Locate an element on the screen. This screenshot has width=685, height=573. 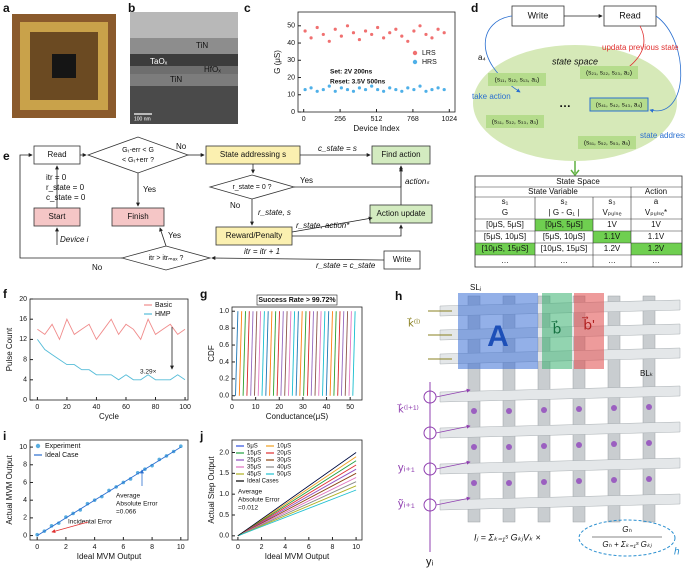
x-tick-label: 1024 is located at coordinates (450, 119).